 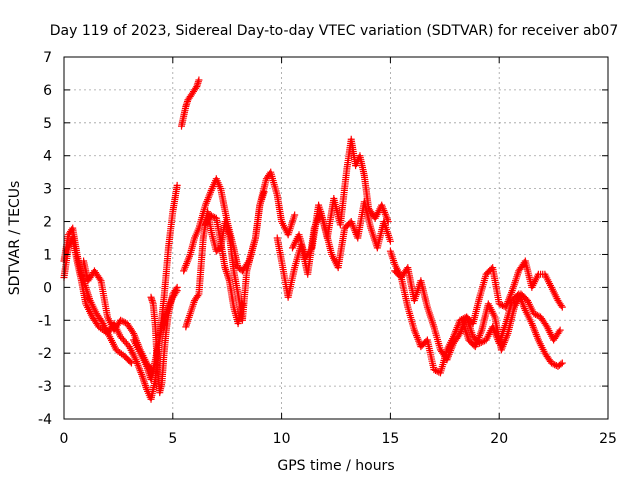 I want to click on y-tick-label: 4, so click(x=47, y=157).